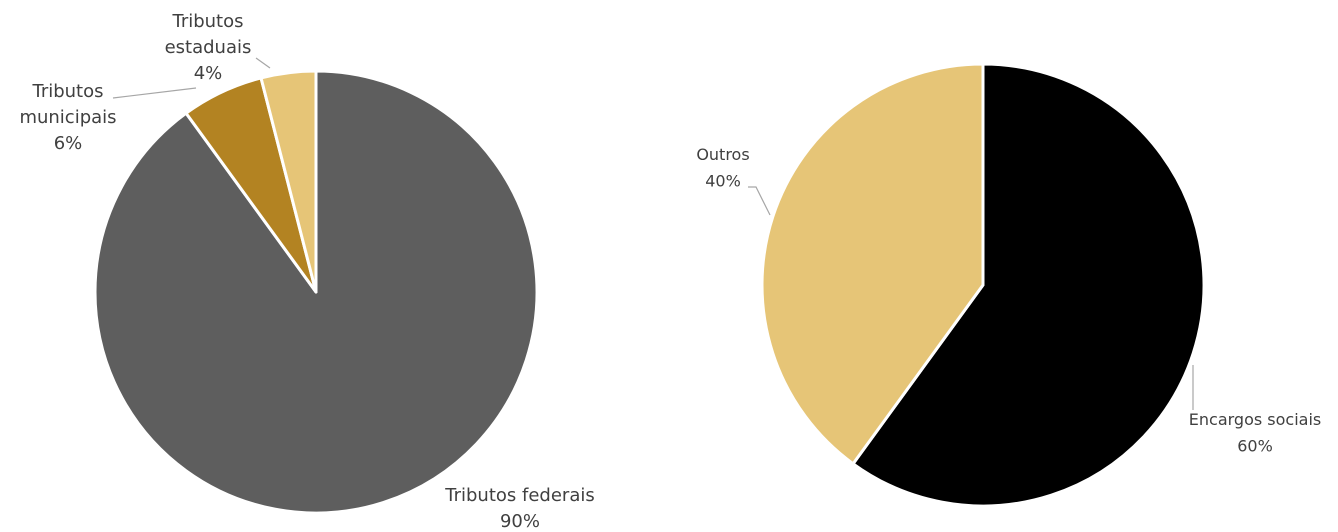 The image size is (1338, 532). Describe the element at coordinates (723, 181) in the screenshot. I see `value-label: 40%` at that location.